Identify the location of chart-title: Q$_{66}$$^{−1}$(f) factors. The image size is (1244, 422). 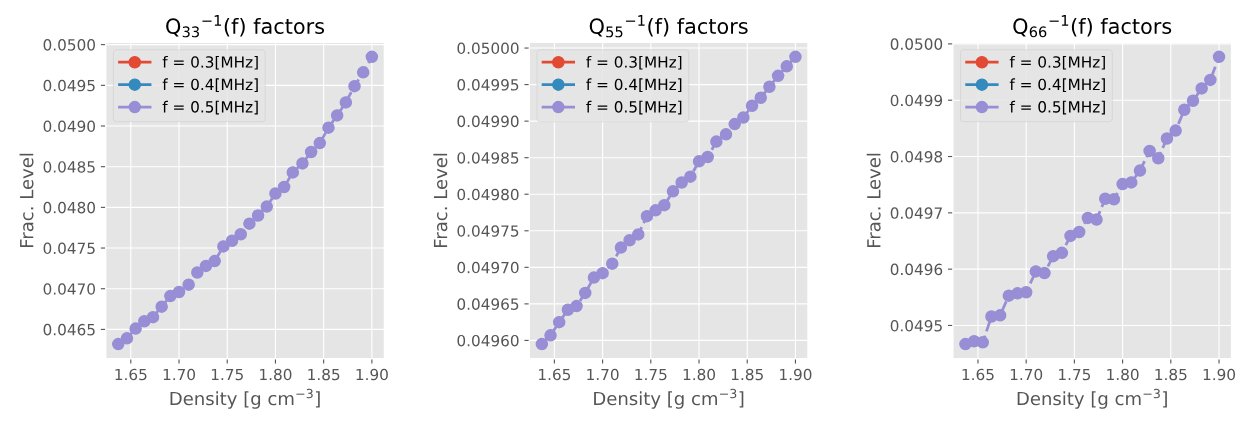
(1092, 26).